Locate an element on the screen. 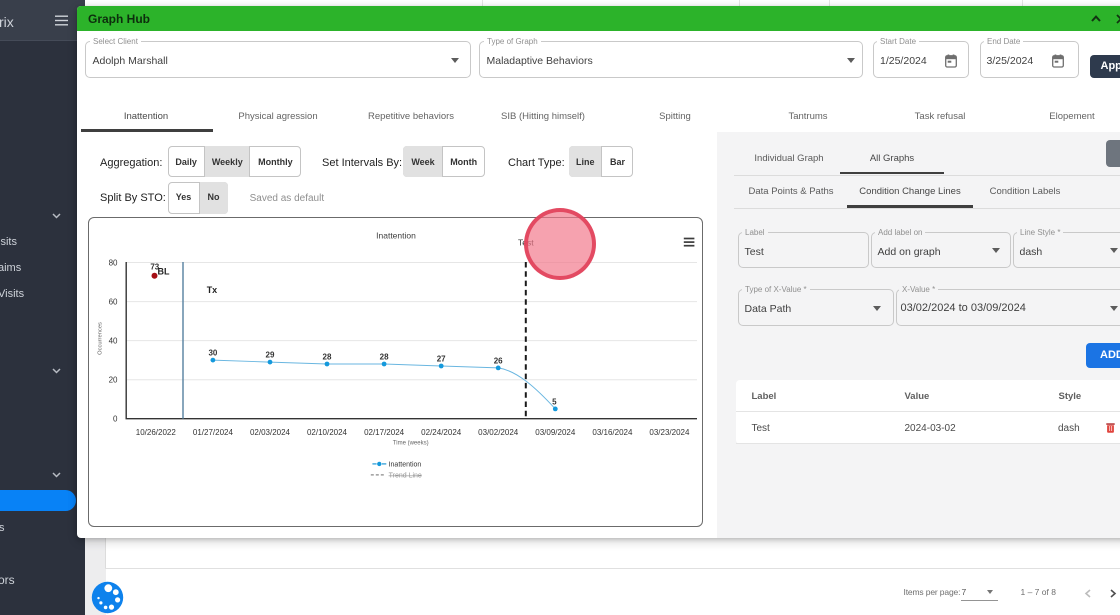 This screenshot has width=1120, height=615. svg-text: 27 is located at coordinates (441, 359).